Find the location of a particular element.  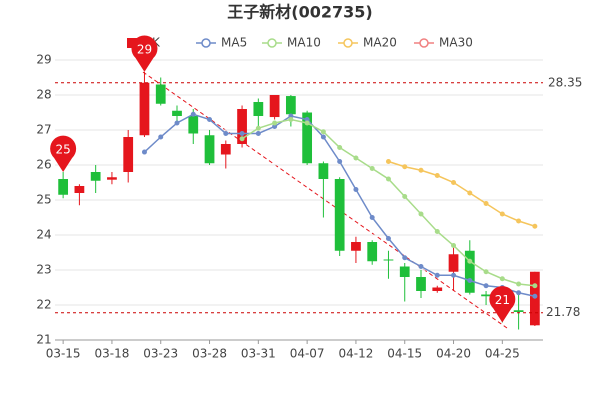

legend-icon is located at coordinates (132, 43).